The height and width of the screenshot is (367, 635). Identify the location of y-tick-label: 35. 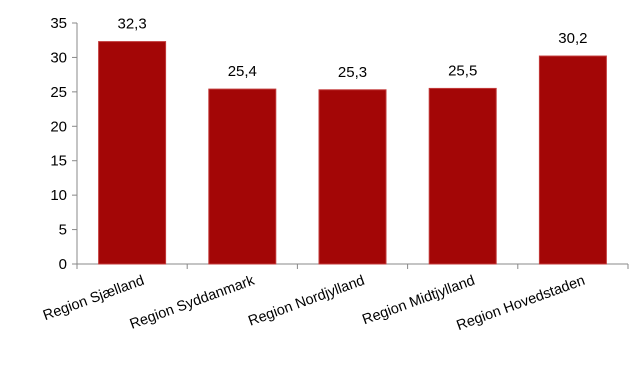
(58, 23).